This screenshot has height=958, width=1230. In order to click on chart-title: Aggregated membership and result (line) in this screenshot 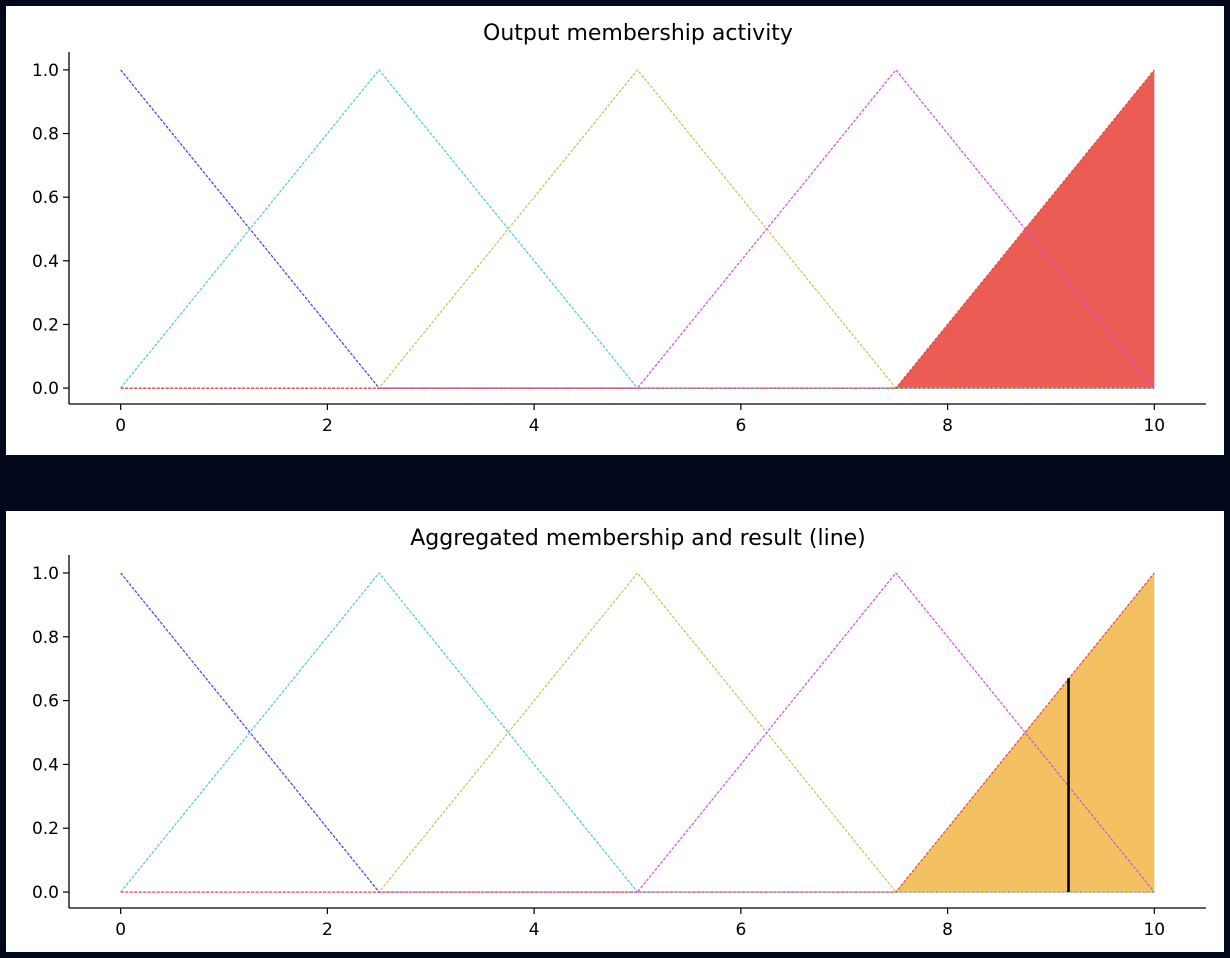, I will do `click(638, 538)`.